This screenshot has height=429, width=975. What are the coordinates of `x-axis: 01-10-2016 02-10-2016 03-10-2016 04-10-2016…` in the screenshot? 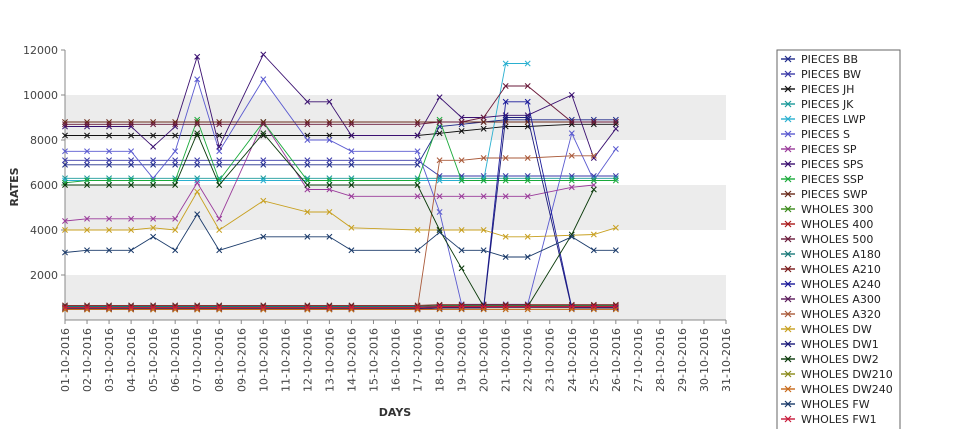 It's located at (396, 355).